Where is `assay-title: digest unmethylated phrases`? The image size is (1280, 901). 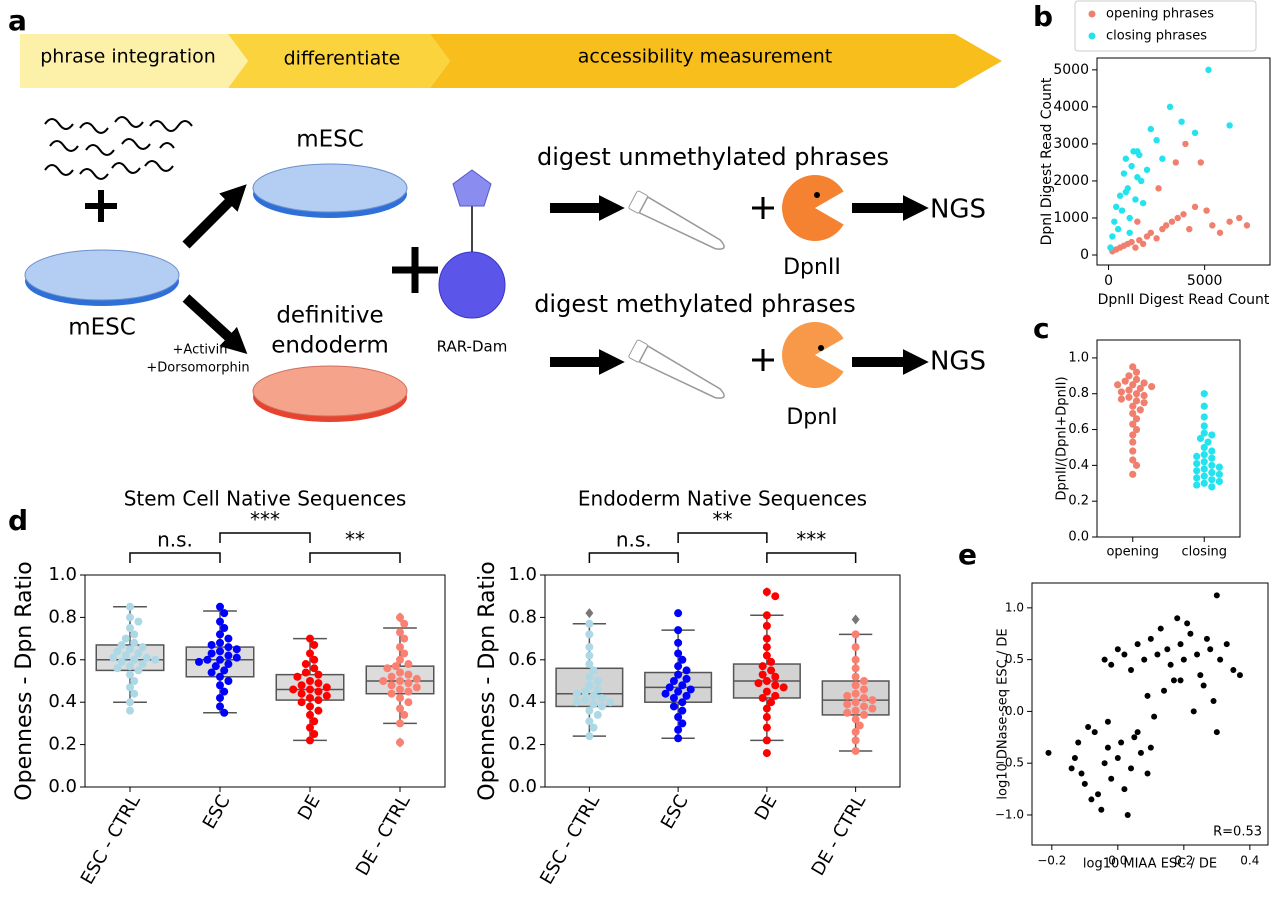 assay-title: digest unmethylated phrases is located at coordinates (713, 157).